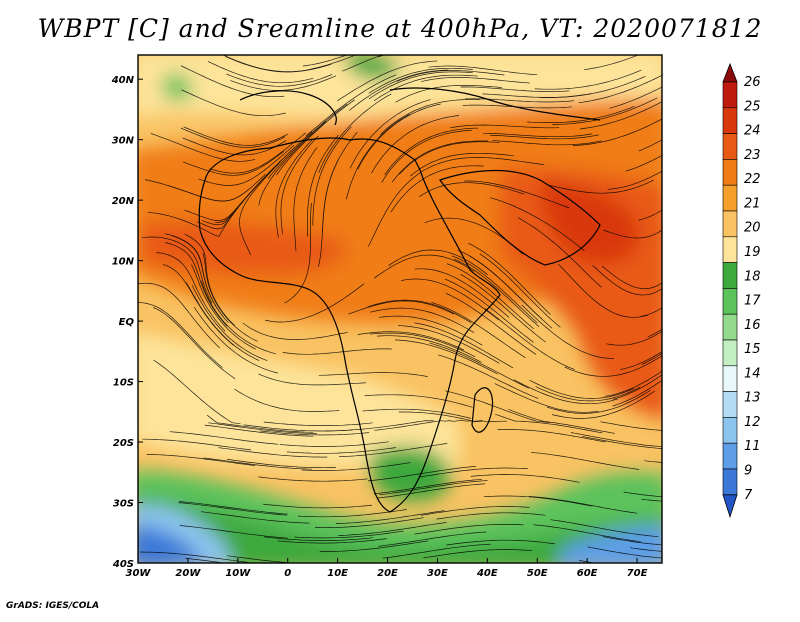  I want to click on lon-tick-label: 60E, so click(587, 573).